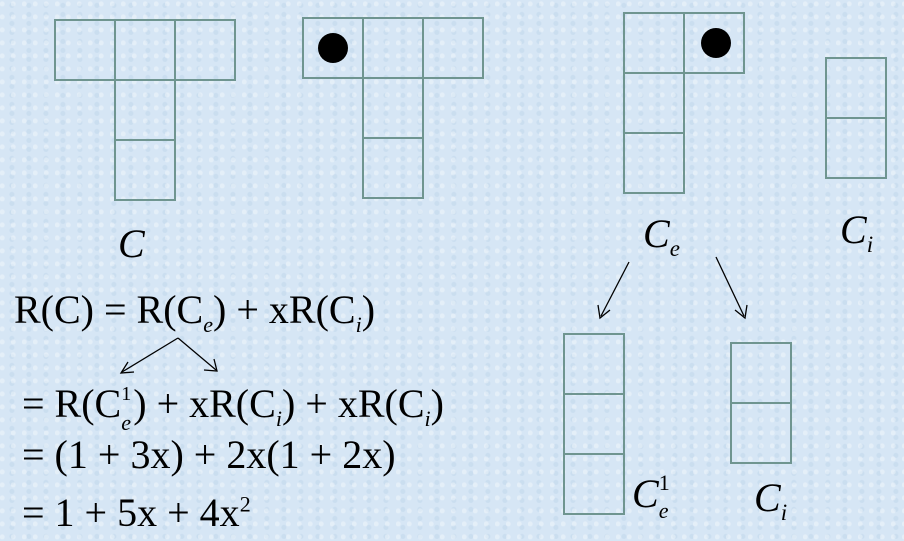  I want to click on label-ci2-sub: i, so click(784, 512).